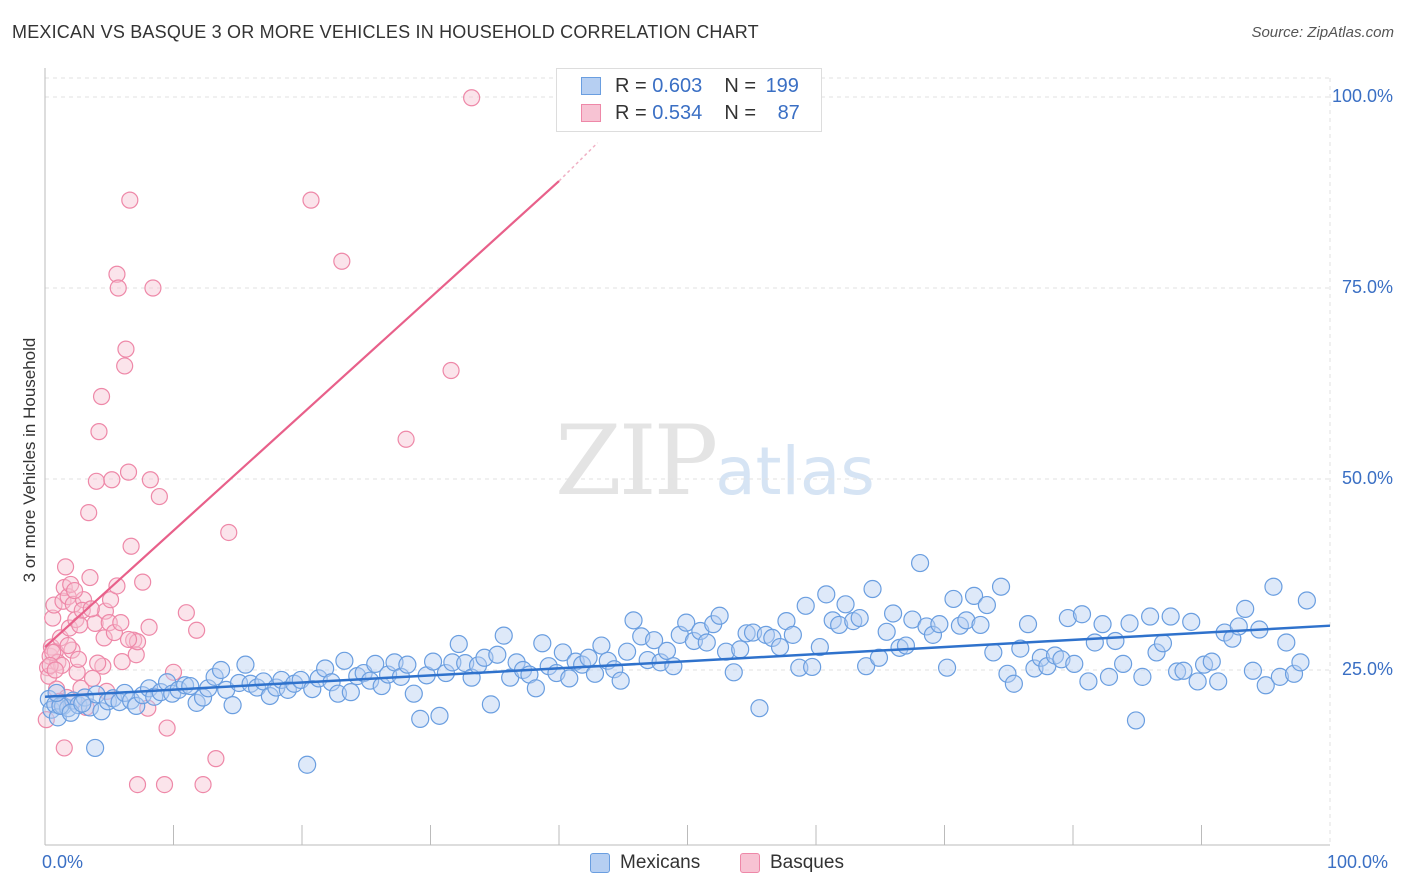  Describe the element at coordinates (677, 112) in the screenshot. I see `legend-r-value: 0.534` at that location.